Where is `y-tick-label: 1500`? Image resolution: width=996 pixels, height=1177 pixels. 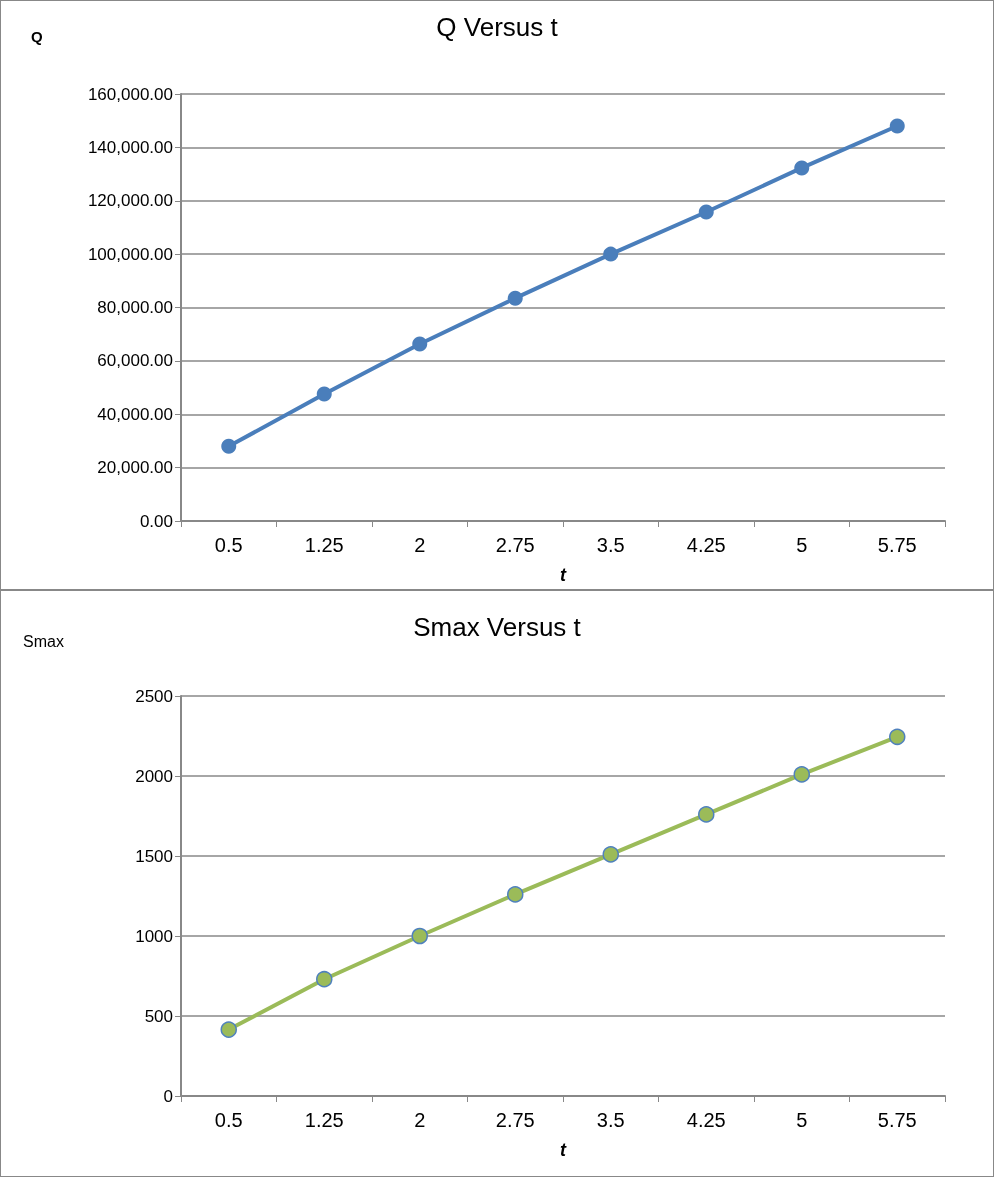
y-tick-label: 1500 is located at coordinates (154, 856).